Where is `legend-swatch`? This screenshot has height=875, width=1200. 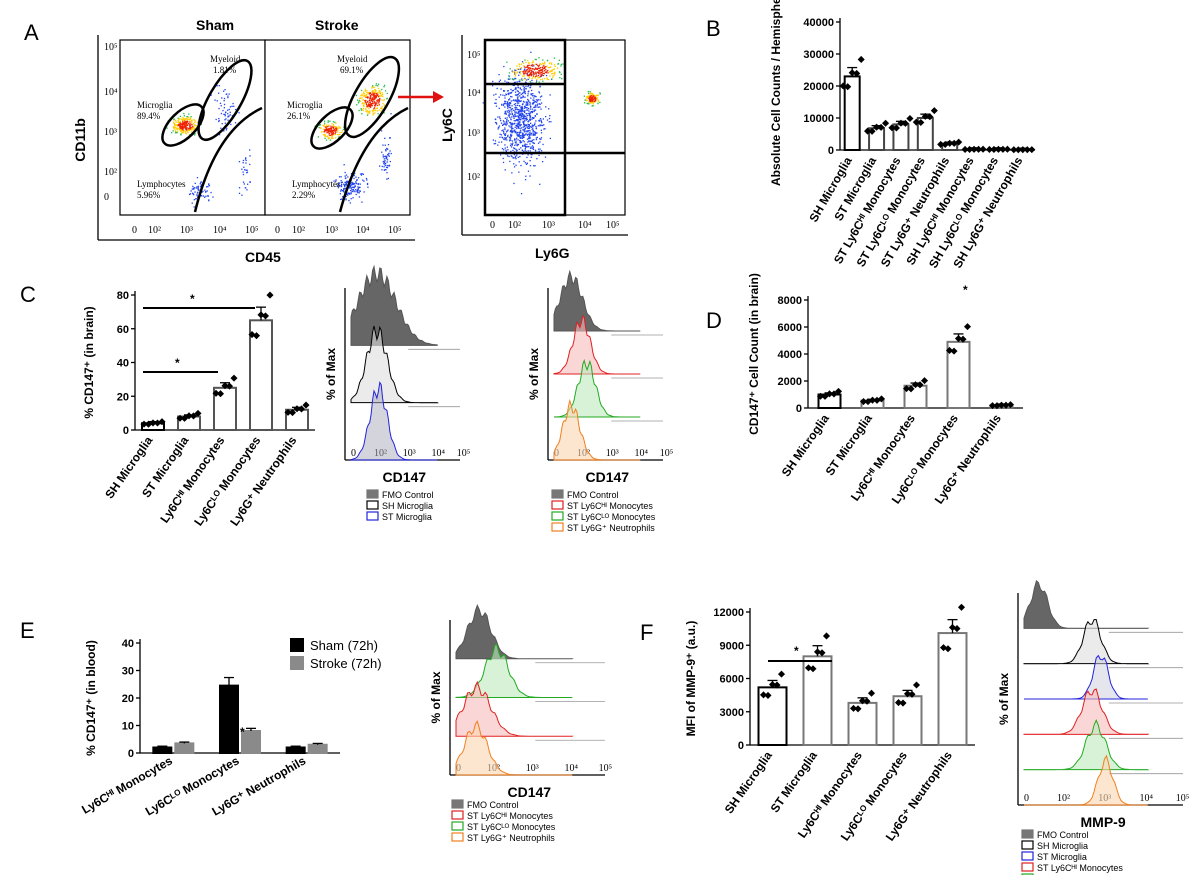
legend-swatch is located at coordinates (557, 494).